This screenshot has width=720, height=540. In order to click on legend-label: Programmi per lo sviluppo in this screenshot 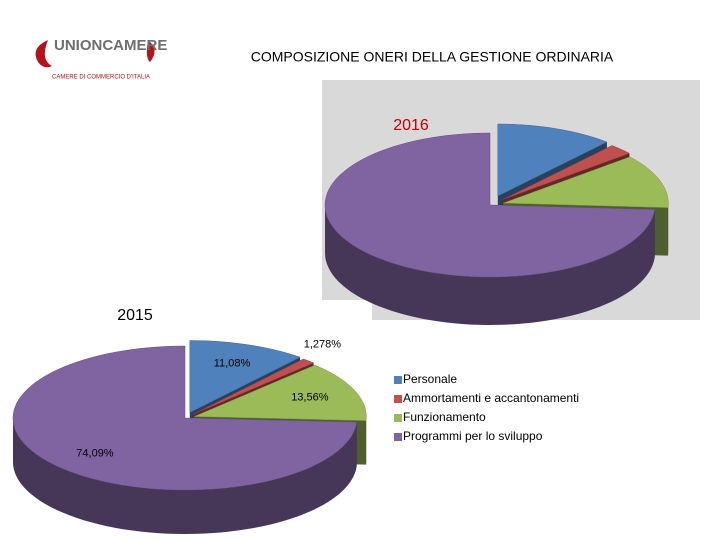, I will do `click(473, 436)`.